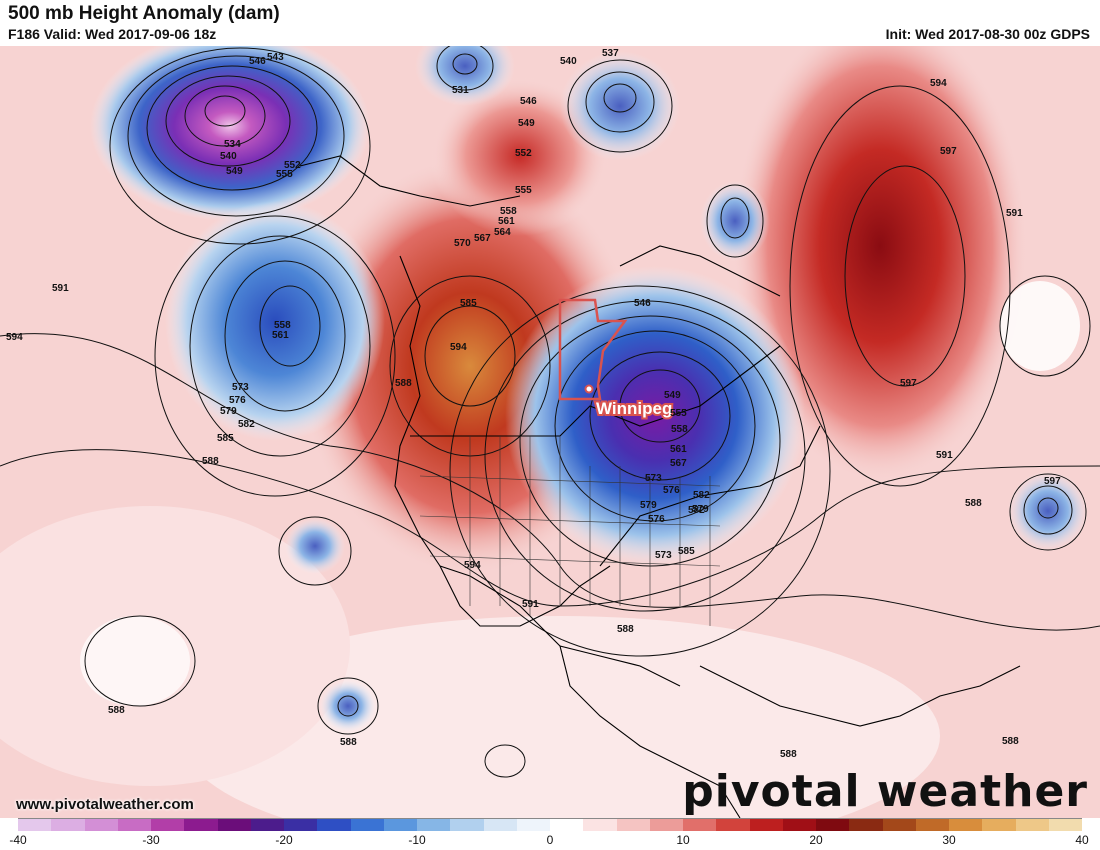  Describe the element at coordinates (462, 243) in the screenshot. I see `contour-label: 570` at that location.